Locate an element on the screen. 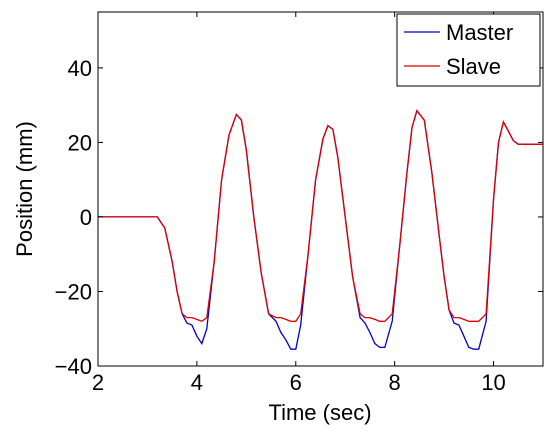 This screenshot has width=546, height=437. x-tick-label: 8 is located at coordinates (395, 382).